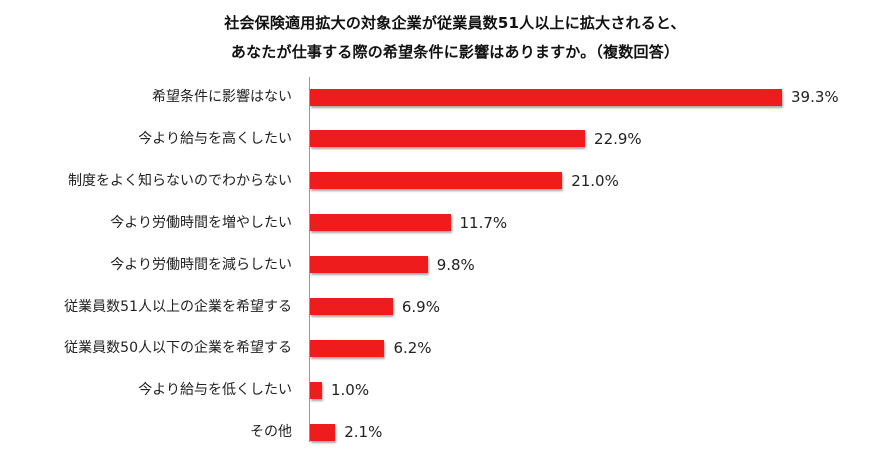 This screenshot has height=458, width=870. Describe the element at coordinates (455, 52) in the screenshot. I see `chart-subtitle: あなたが仕事する際の希望条件に影響はありますか。（複数回答）` at that location.